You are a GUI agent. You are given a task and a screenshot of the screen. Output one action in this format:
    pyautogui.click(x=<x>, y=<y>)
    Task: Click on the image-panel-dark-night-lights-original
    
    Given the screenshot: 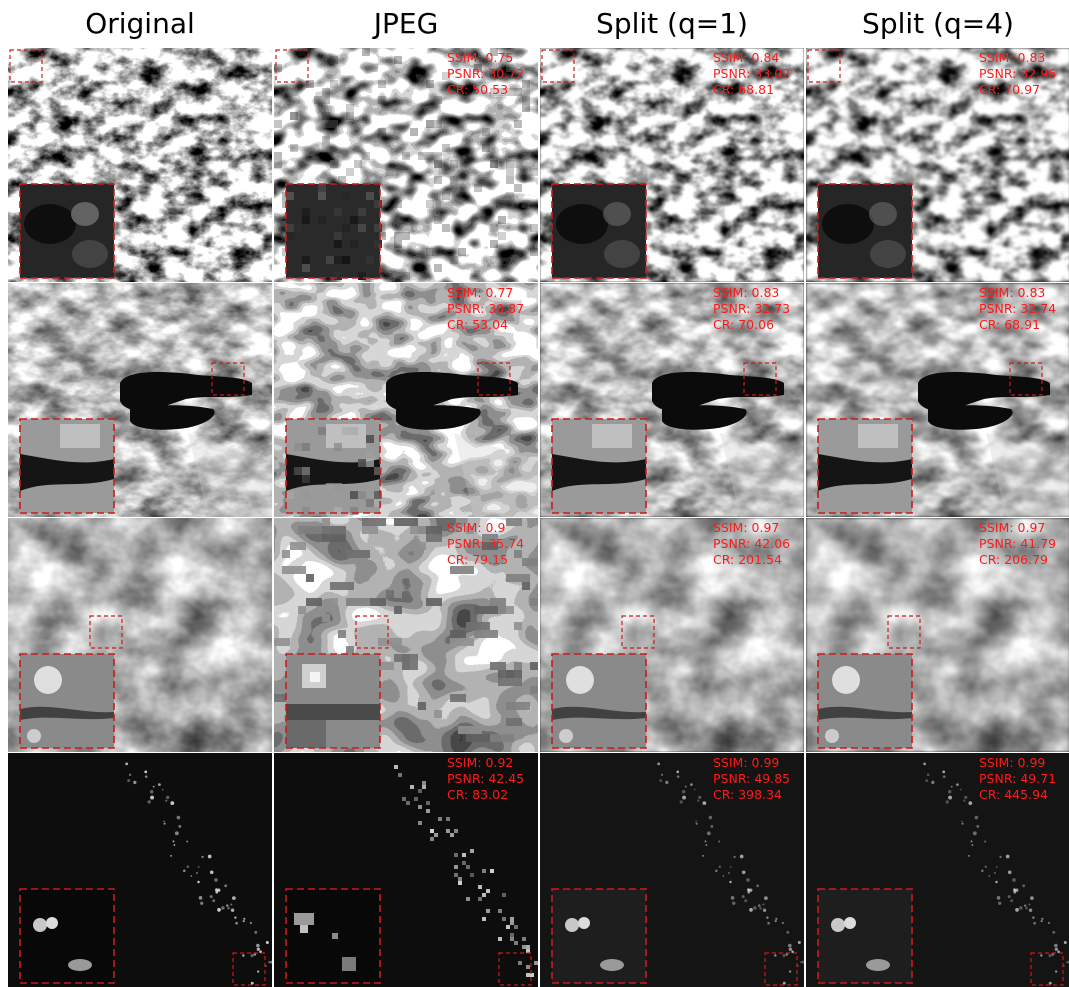 What is the action you would take?
    pyautogui.click(x=140, y=870)
    